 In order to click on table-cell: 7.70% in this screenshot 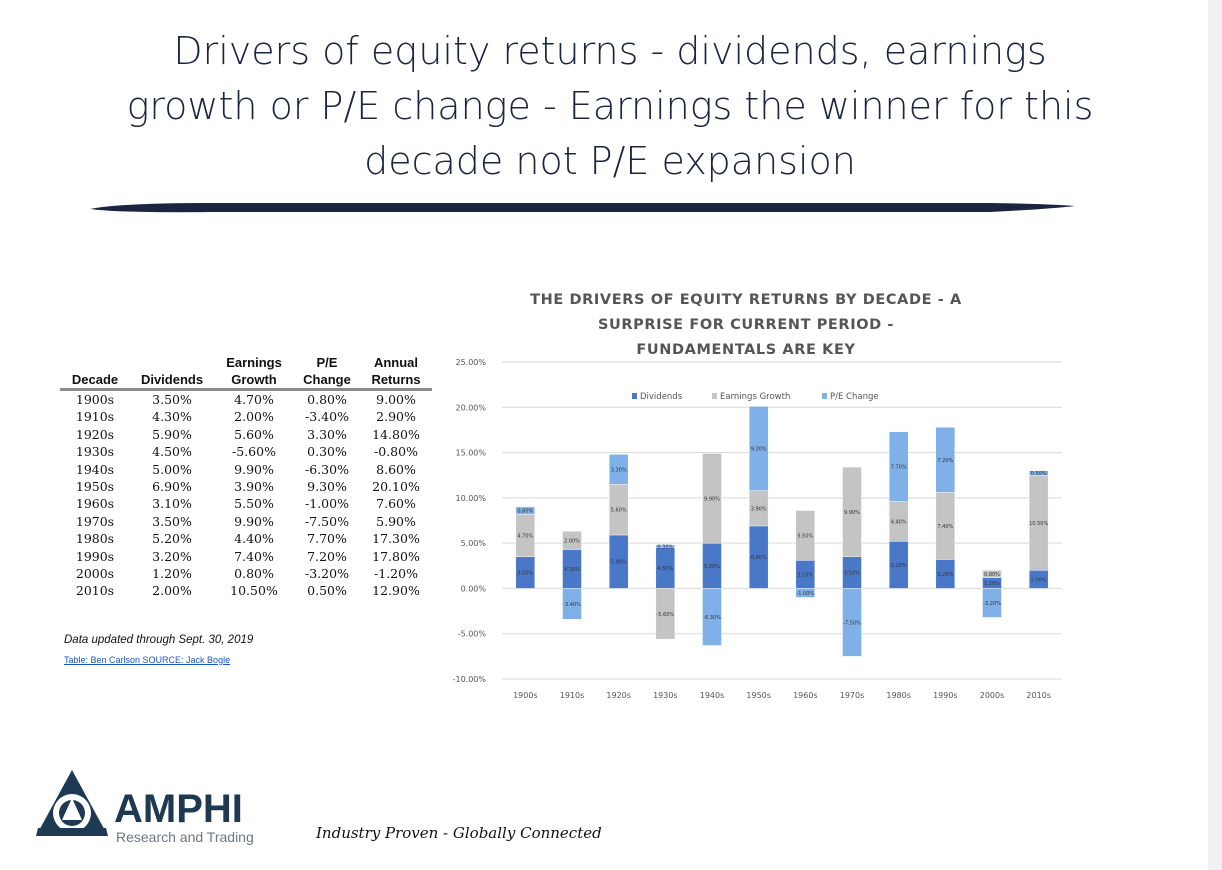, I will do `click(327, 539)`.